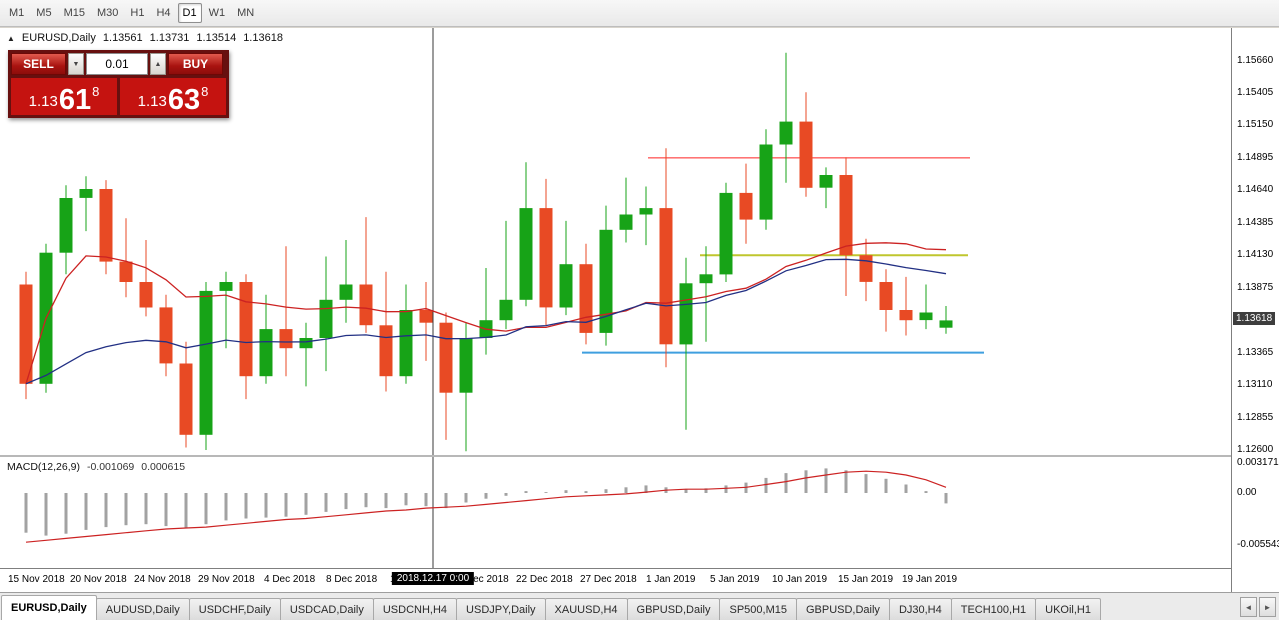 This screenshot has height=620, width=1279. Describe the element at coordinates (586, 609) in the screenshot. I see `chart-tab-6-xauusd-h4: XAUUSD,H4` at that location.